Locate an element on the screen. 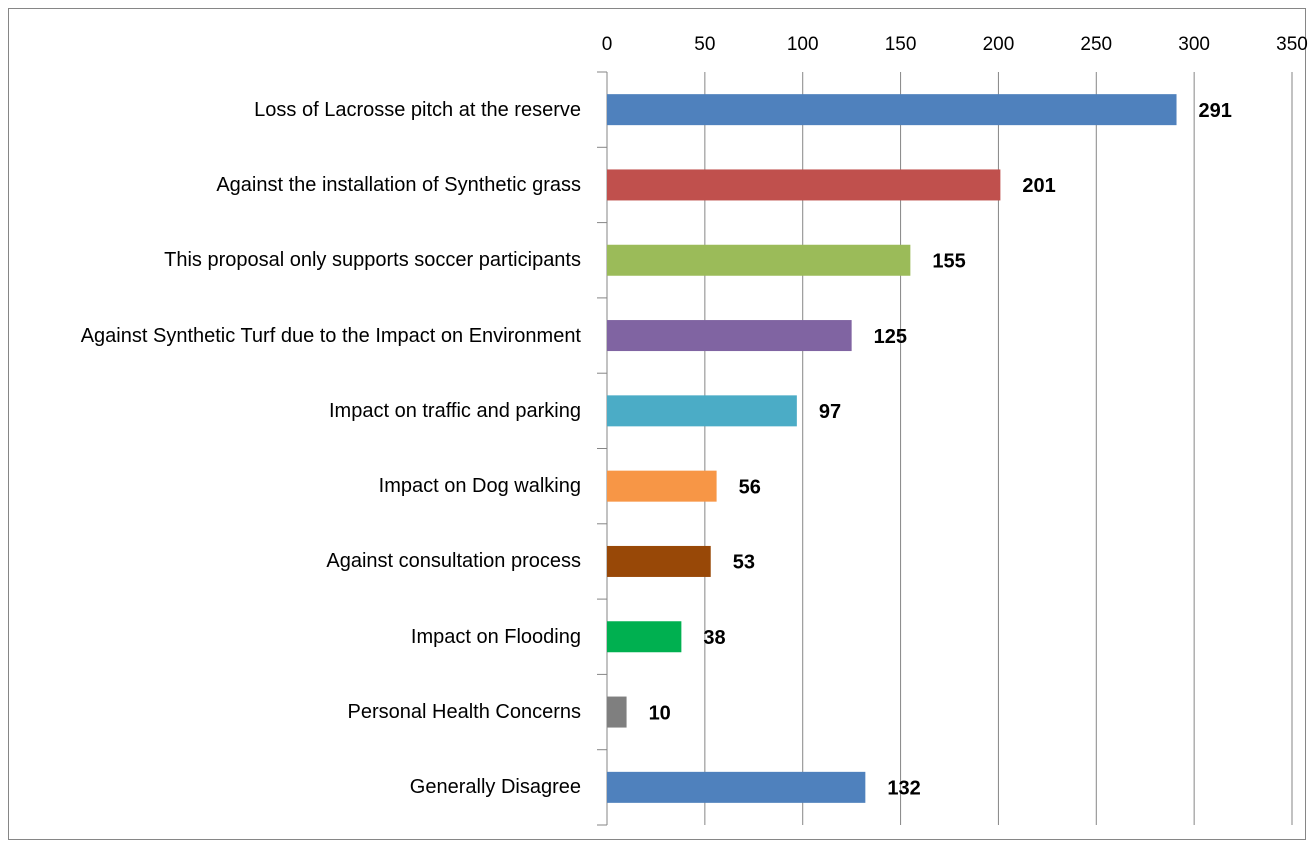 This screenshot has height=848, width=1314. value-label: 56 is located at coordinates (750, 487).